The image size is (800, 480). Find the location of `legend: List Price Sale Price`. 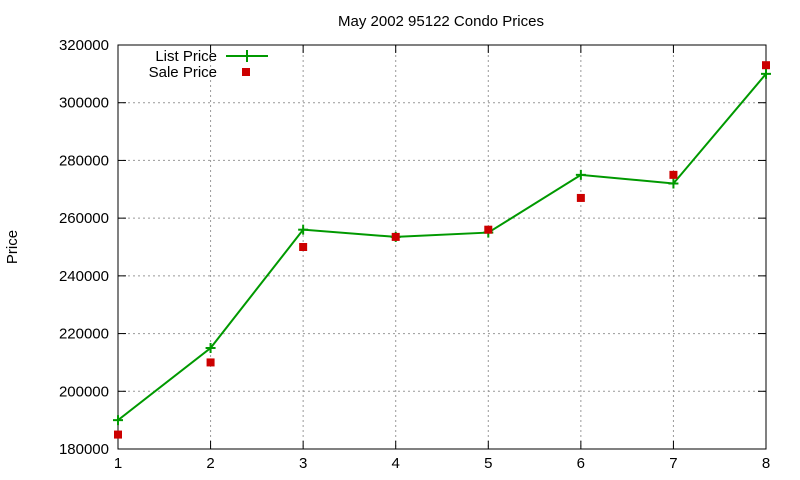

legend: List Price Sale Price is located at coordinates (208, 64).